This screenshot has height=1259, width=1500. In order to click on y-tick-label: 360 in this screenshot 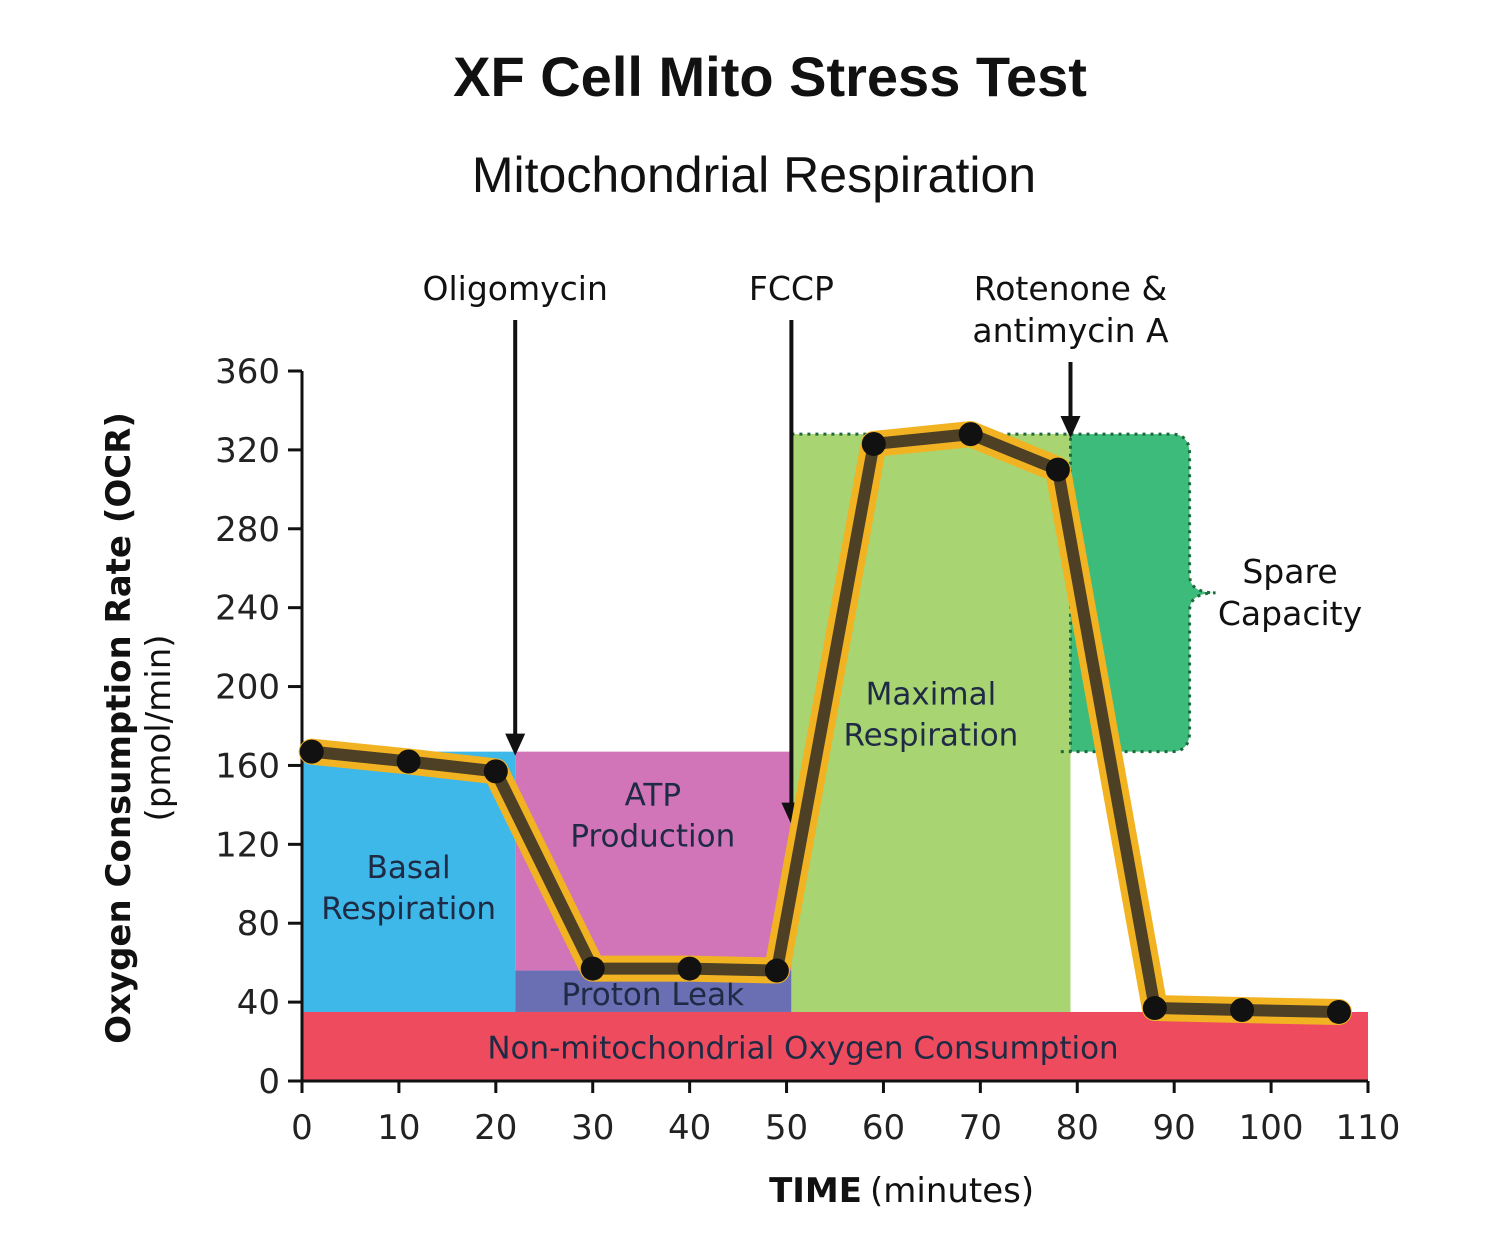, I will do `click(247, 372)`.